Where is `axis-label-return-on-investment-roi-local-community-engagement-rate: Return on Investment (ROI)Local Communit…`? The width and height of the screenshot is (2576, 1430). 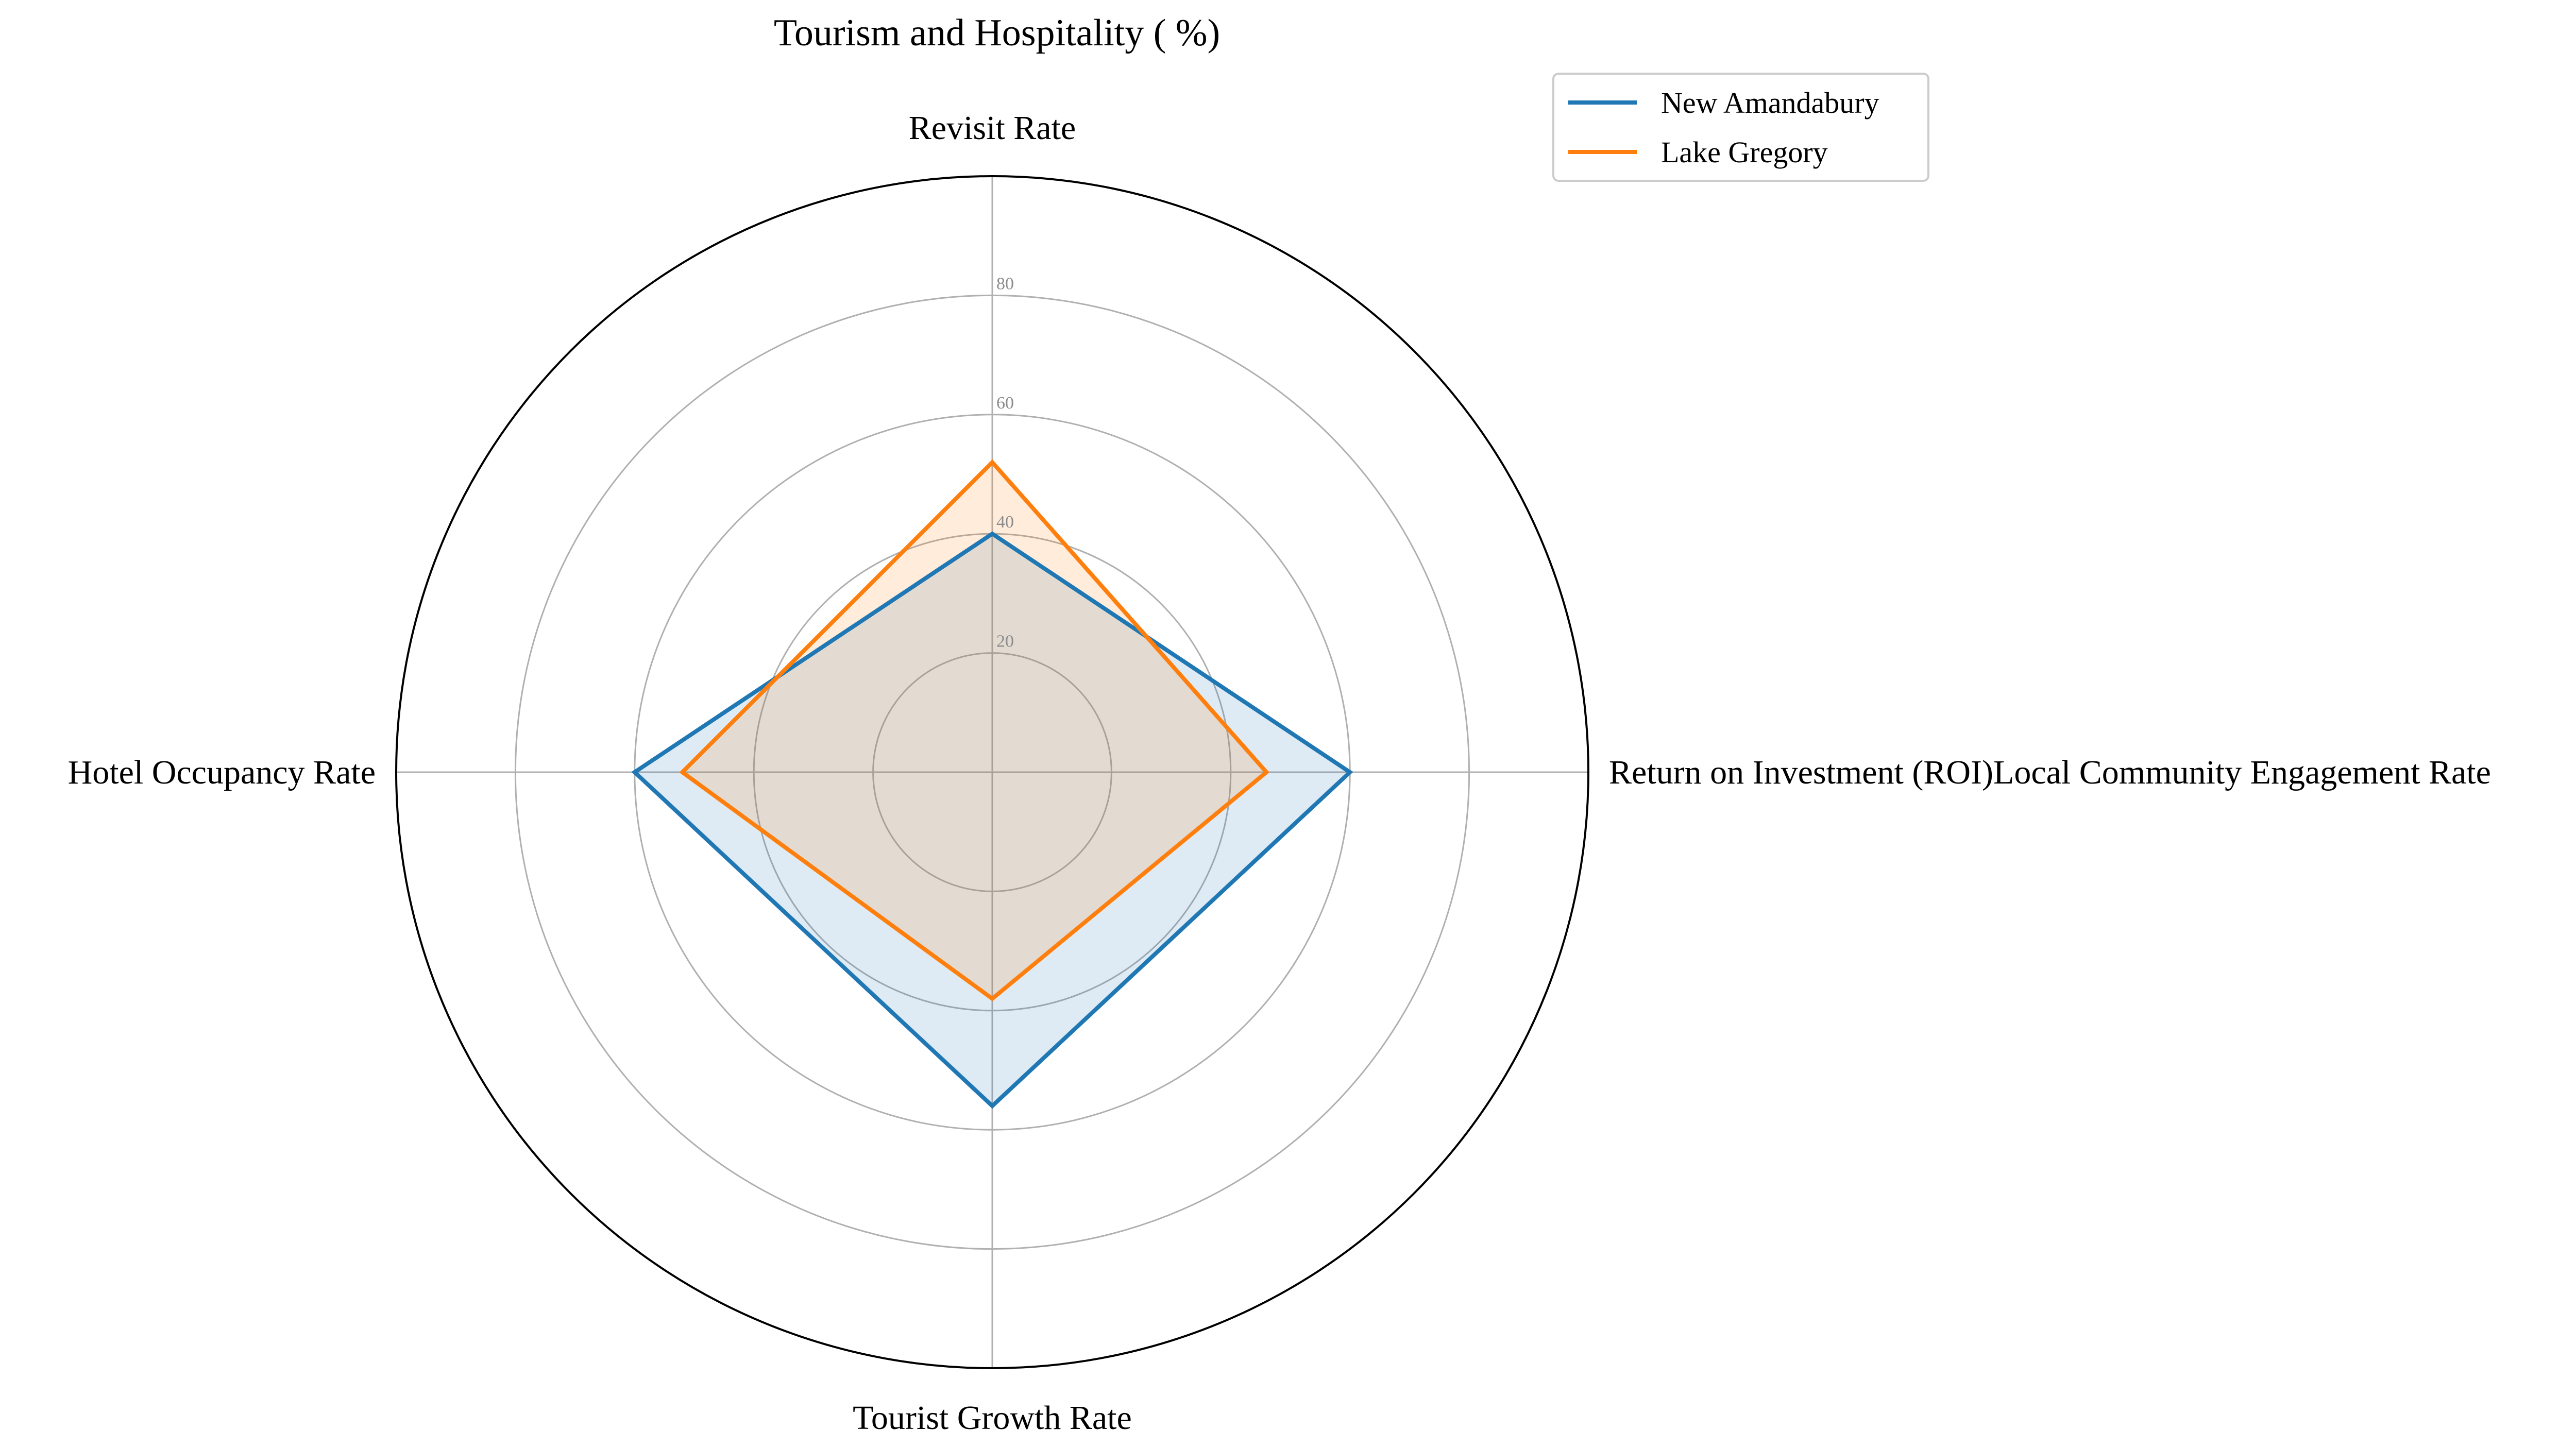 axis-label-return-on-investment-roi-local-community-engagement-rate: Return on Investment (ROI)Local Communit… is located at coordinates (2050, 772).